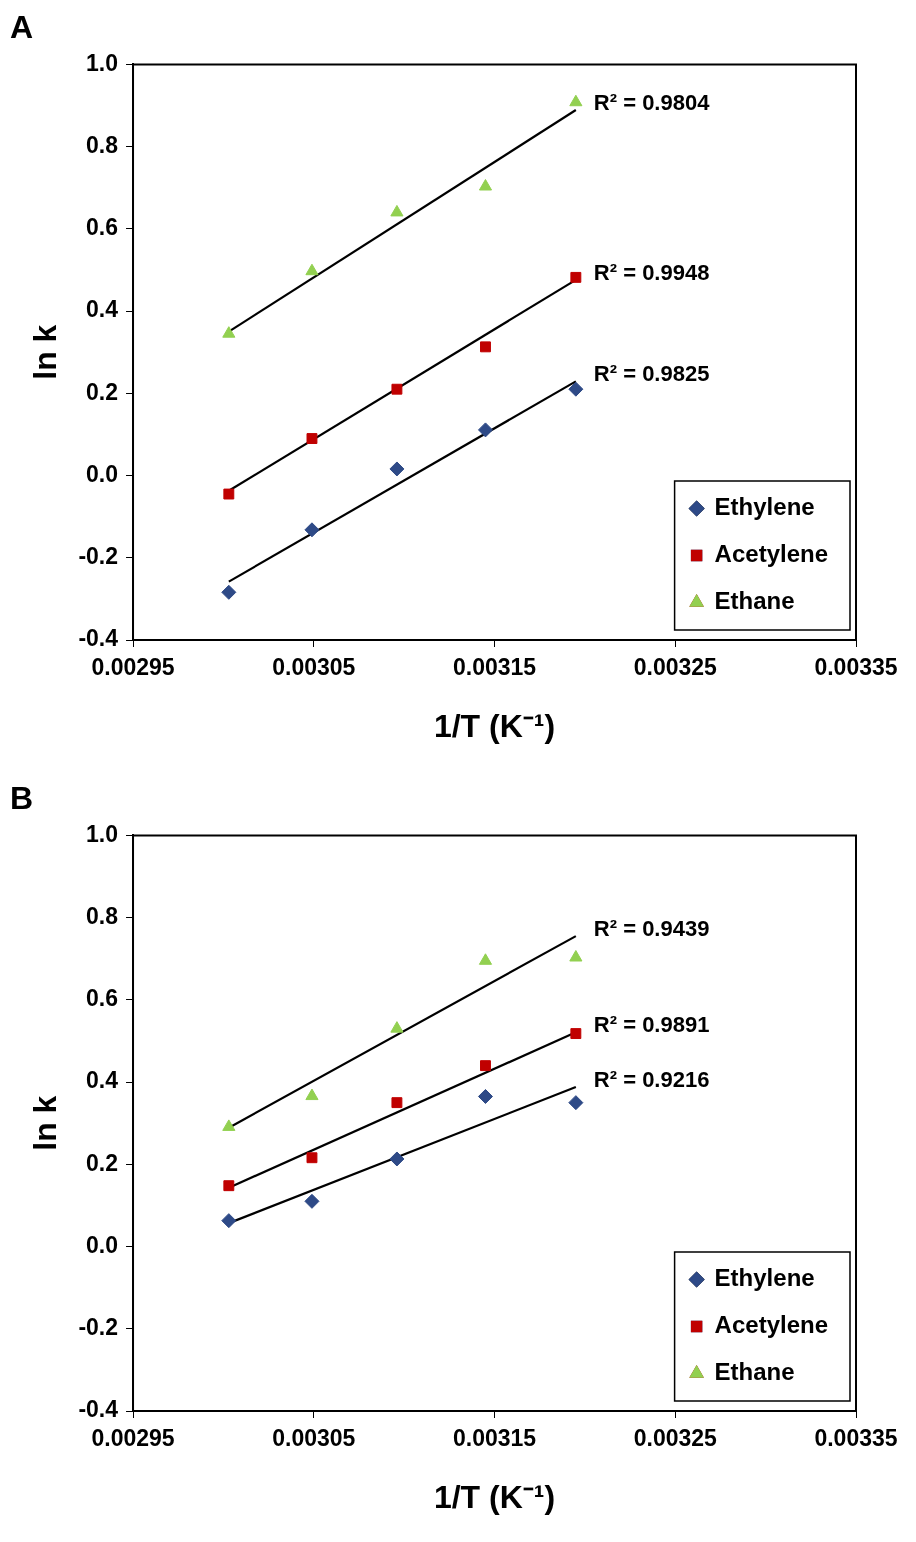  I want to click on chart-title: A, so click(22, 27).